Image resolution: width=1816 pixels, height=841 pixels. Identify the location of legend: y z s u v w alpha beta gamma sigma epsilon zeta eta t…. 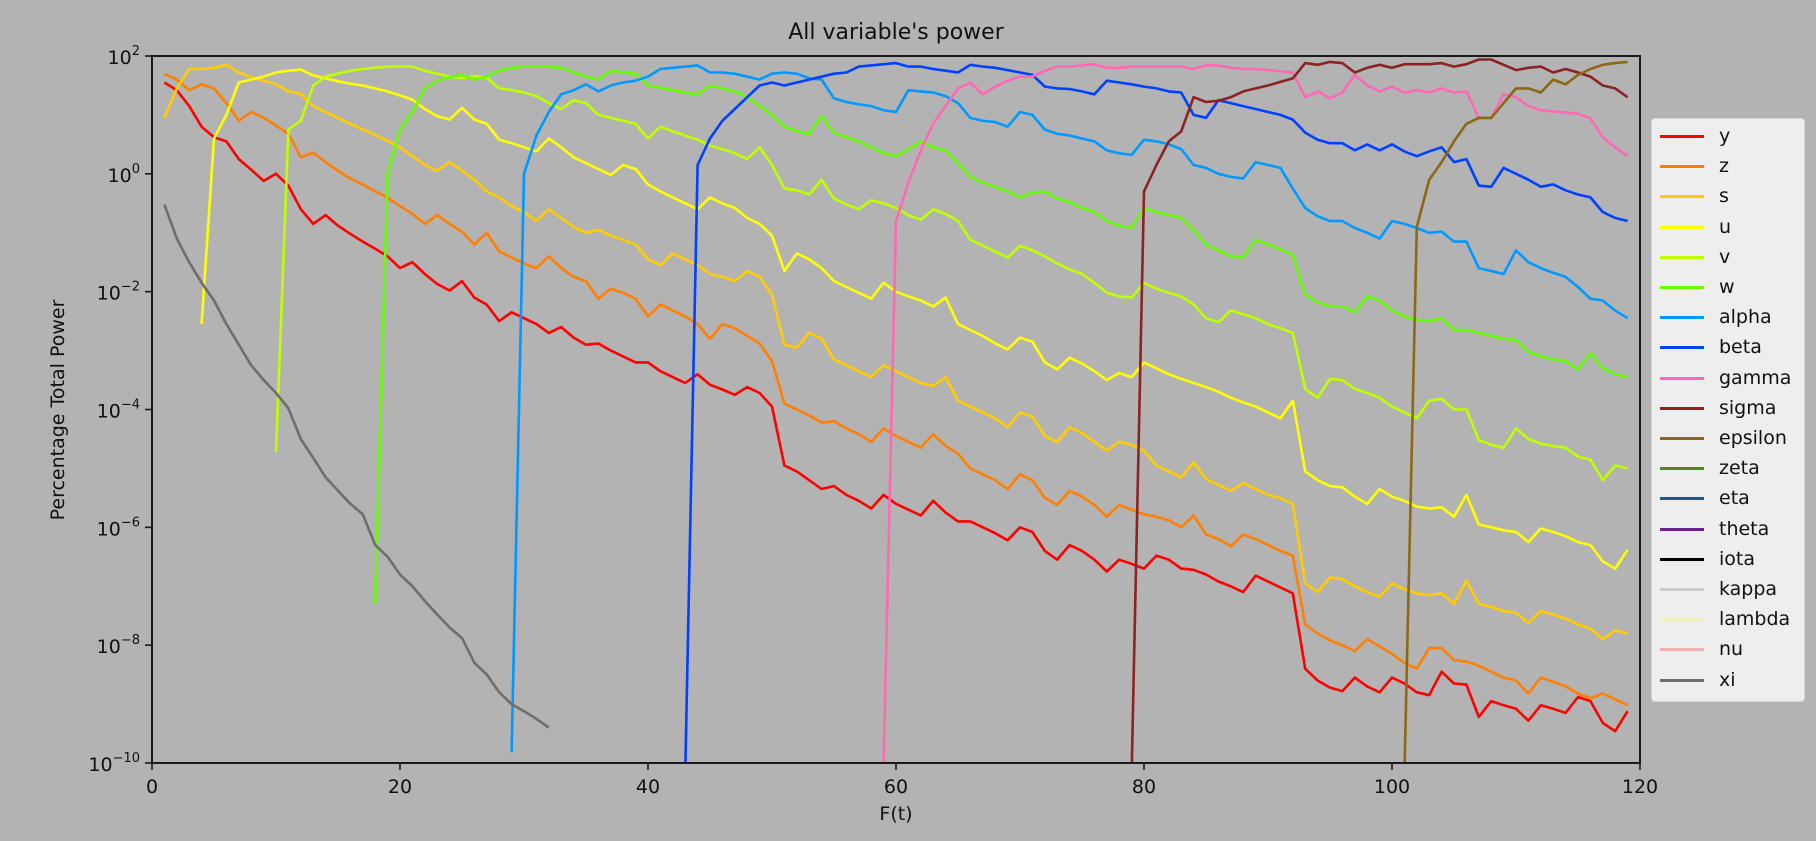
(1728, 410).